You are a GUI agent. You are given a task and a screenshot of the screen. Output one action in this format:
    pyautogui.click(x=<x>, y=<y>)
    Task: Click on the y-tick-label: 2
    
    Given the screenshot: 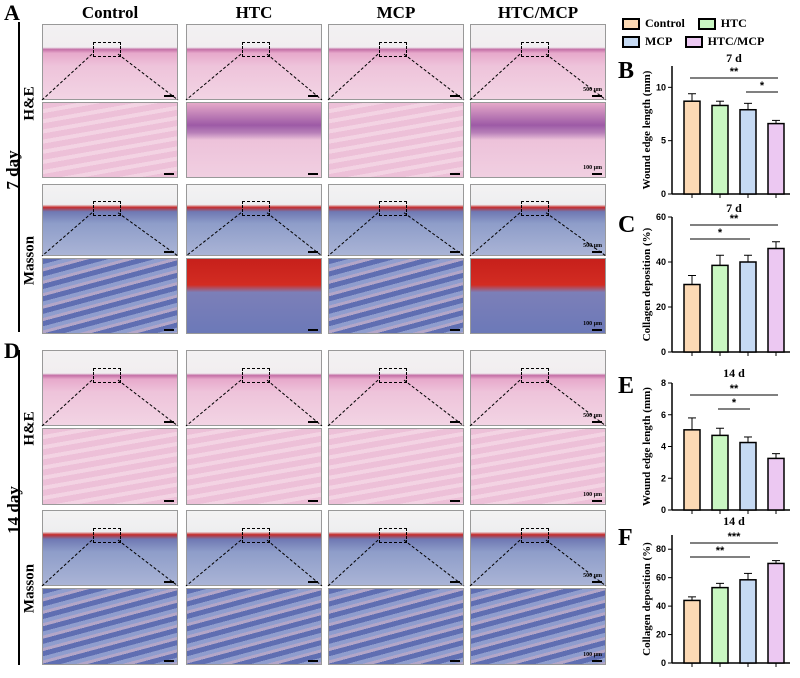 What is the action you would take?
    pyautogui.click(x=663, y=478)
    